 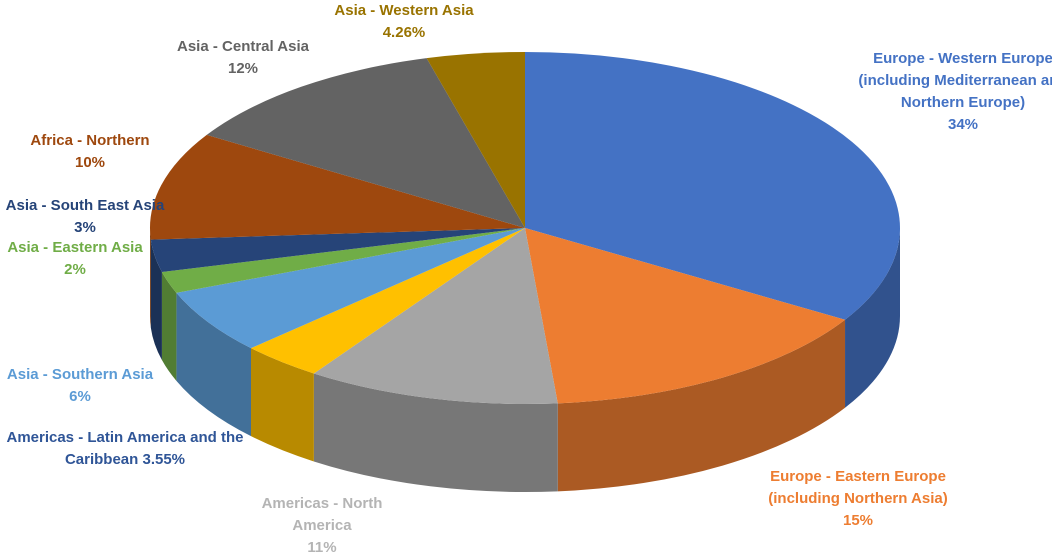 What do you see at coordinates (243, 68) in the screenshot?
I see `value-label: 12%` at bounding box center [243, 68].